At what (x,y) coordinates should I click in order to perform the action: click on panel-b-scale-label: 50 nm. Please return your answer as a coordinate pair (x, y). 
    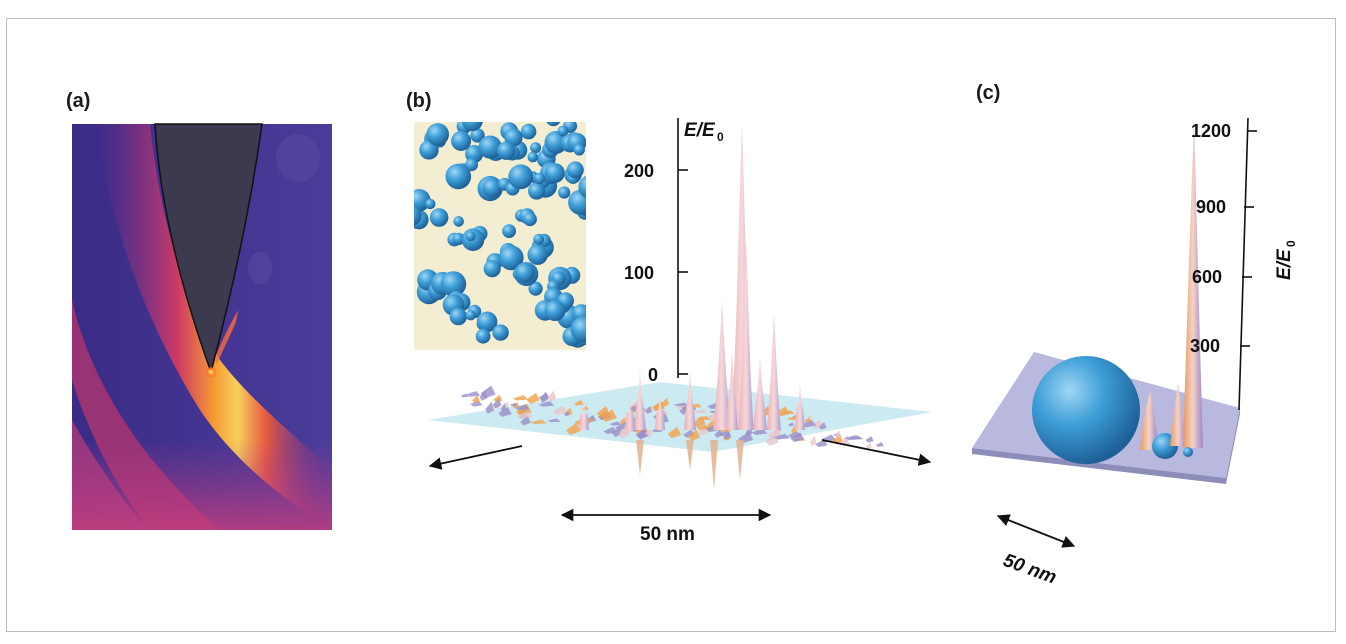
    Looking at the image, I should click on (667, 534).